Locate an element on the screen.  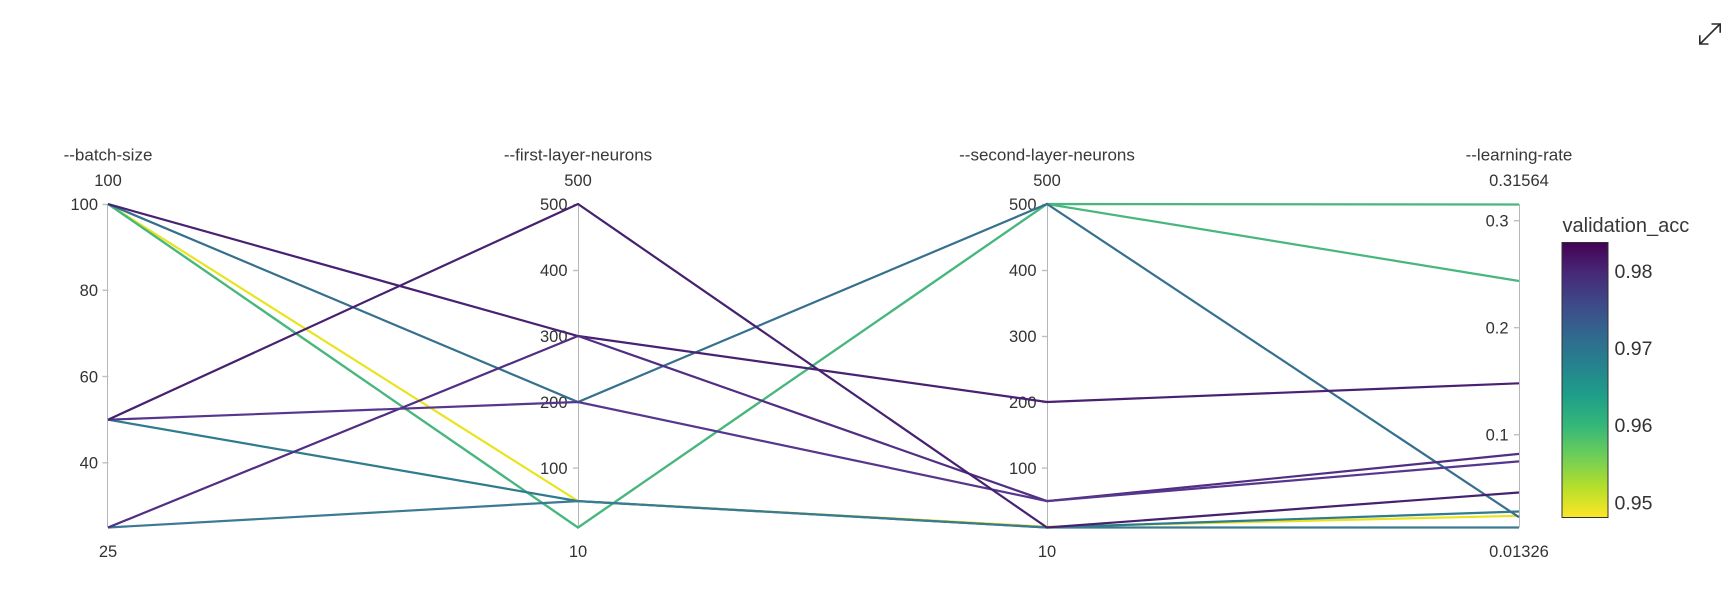
svg-text: 0.31564 is located at coordinates (1519, 181).